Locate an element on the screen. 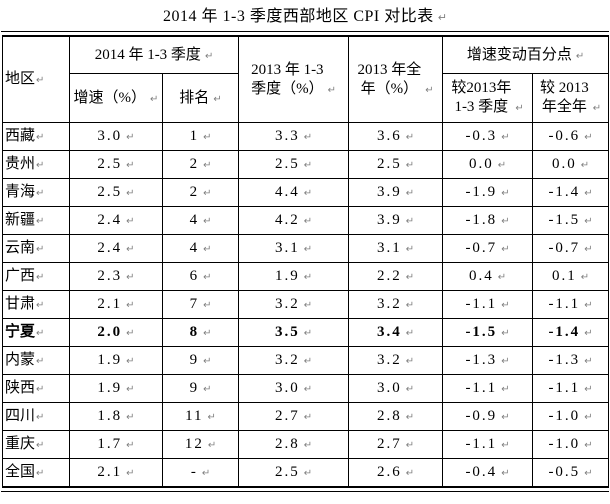  value-cell: 6 ↵ is located at coordinates (200, 276).